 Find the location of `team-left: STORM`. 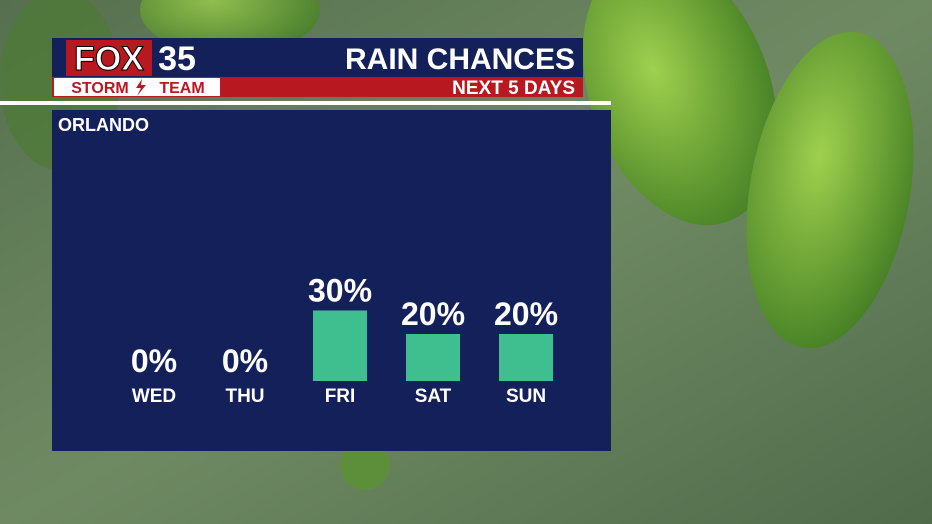

team-left: STORM is located at coordinates (99, 88).